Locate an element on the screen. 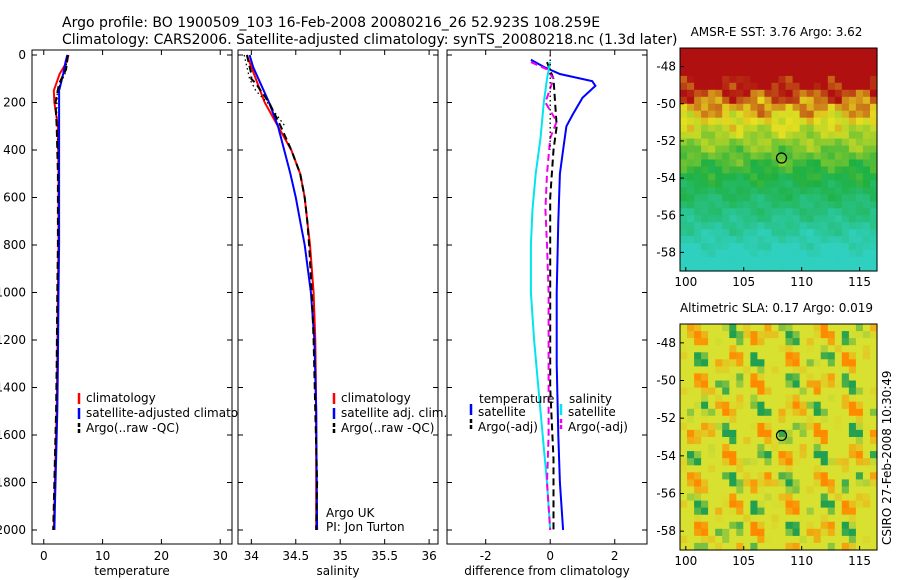 Image resolution: width=900 pixels, height=580 pixels. x-tick-label: 0 is located at coordinates (44, 556).